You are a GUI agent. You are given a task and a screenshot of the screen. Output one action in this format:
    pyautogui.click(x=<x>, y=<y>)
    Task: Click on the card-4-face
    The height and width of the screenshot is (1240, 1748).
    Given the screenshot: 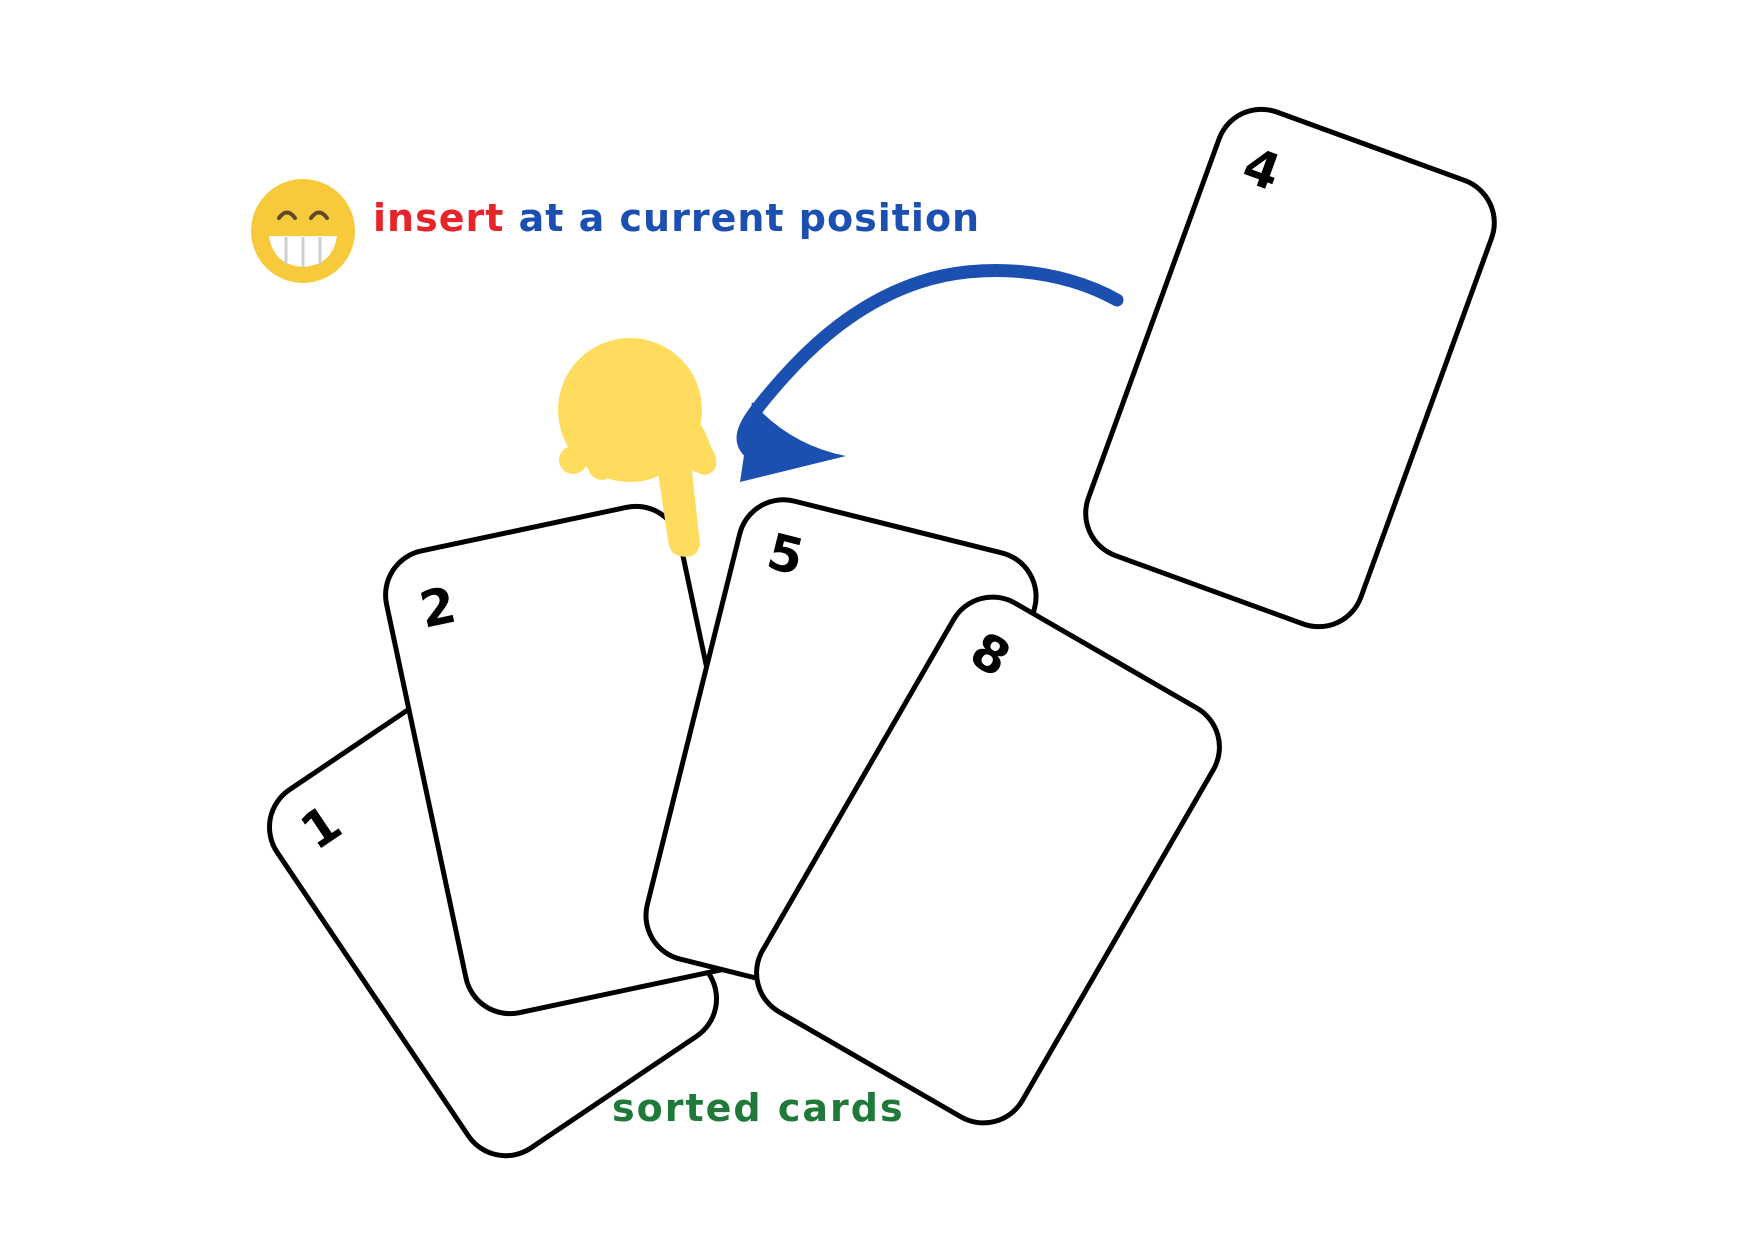 What is the action you would take?
    pyautogui.click(x=1290, y=368)
    